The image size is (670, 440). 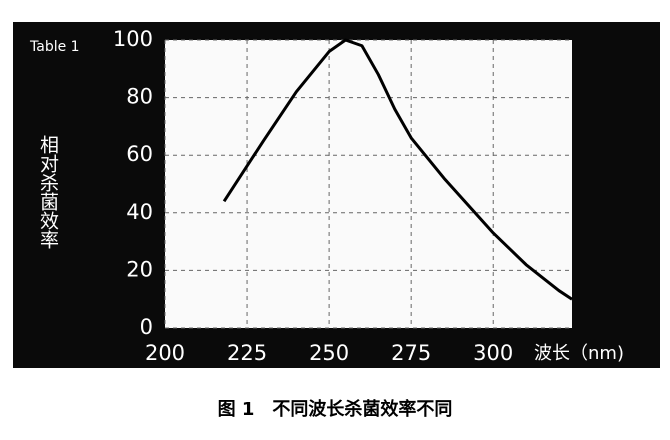 I want to click on x-tick-label: 250, so click(x=329, y=353).